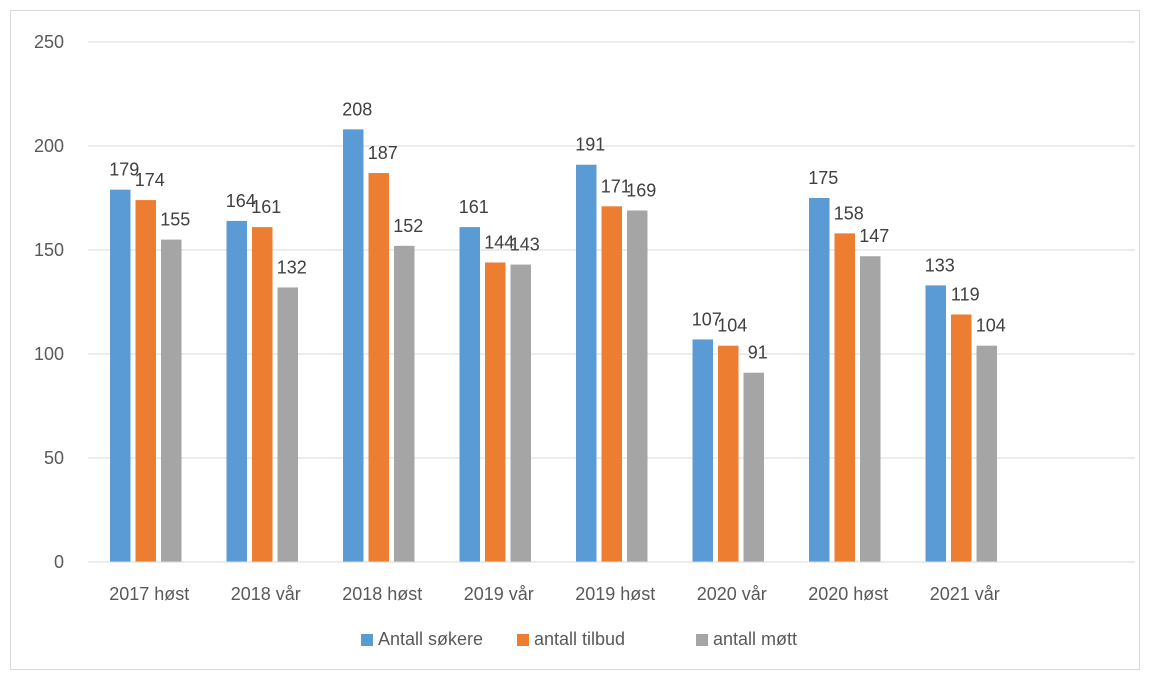 The image size is (1151, 675). I want to click on data-label: 155, so click(175, 220).